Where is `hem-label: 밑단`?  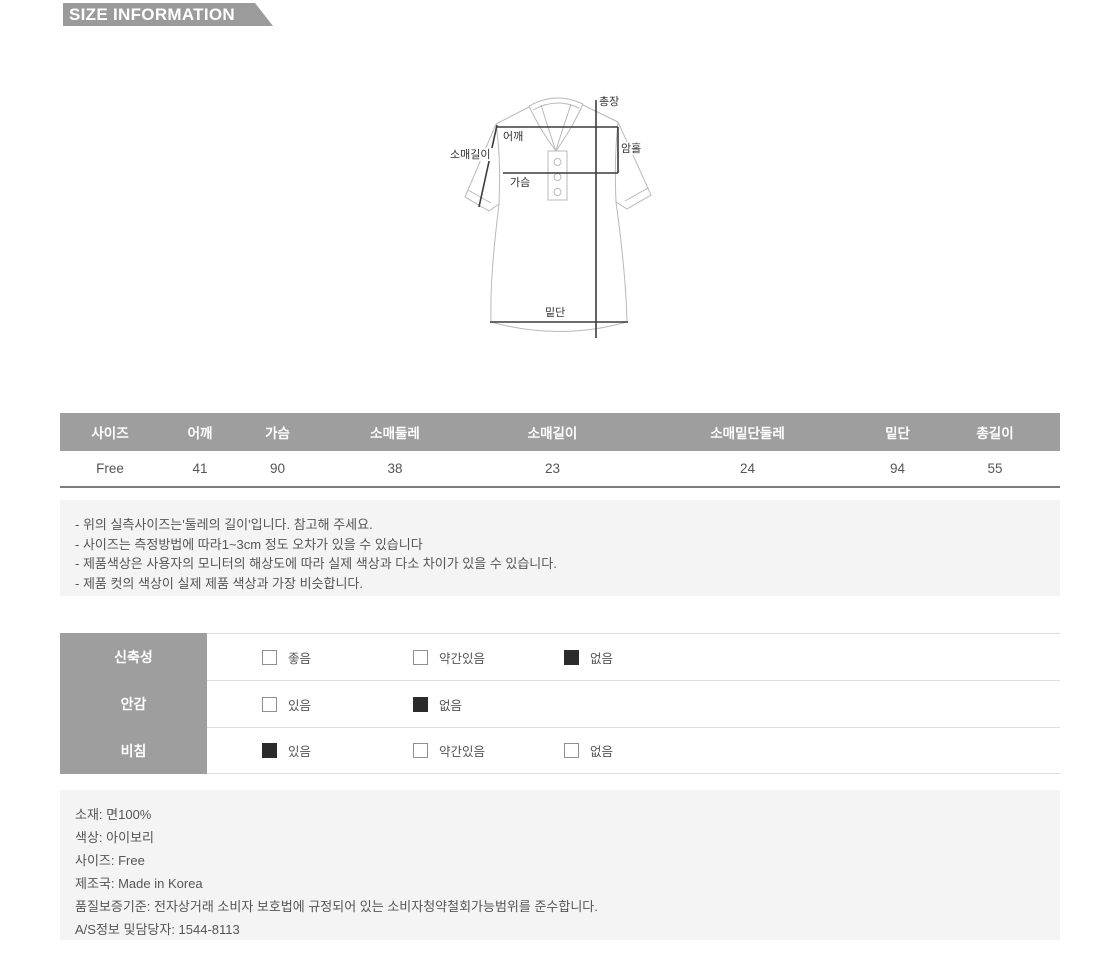
hem-label: 밑단 is located at coordinates (555, 312).